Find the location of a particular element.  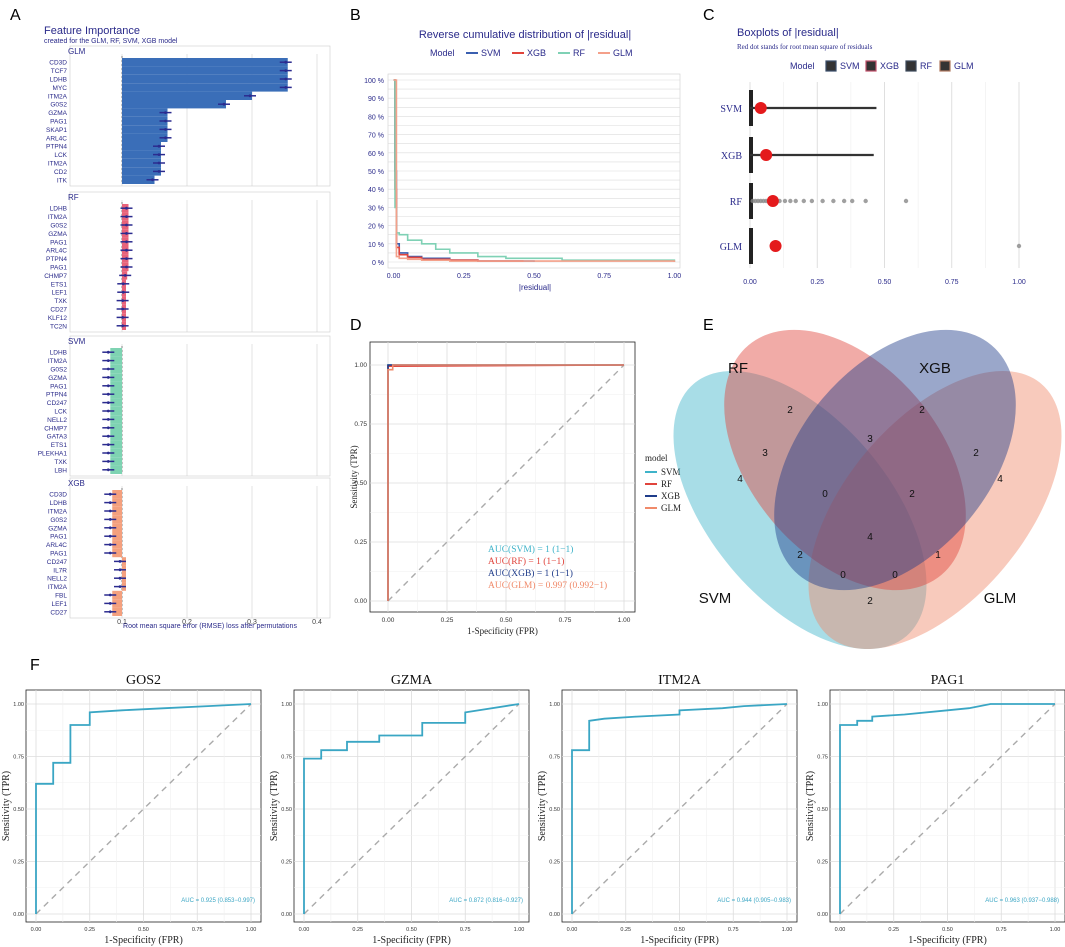

b-legend-label-rf: RF is located at coordinates (579, 53).